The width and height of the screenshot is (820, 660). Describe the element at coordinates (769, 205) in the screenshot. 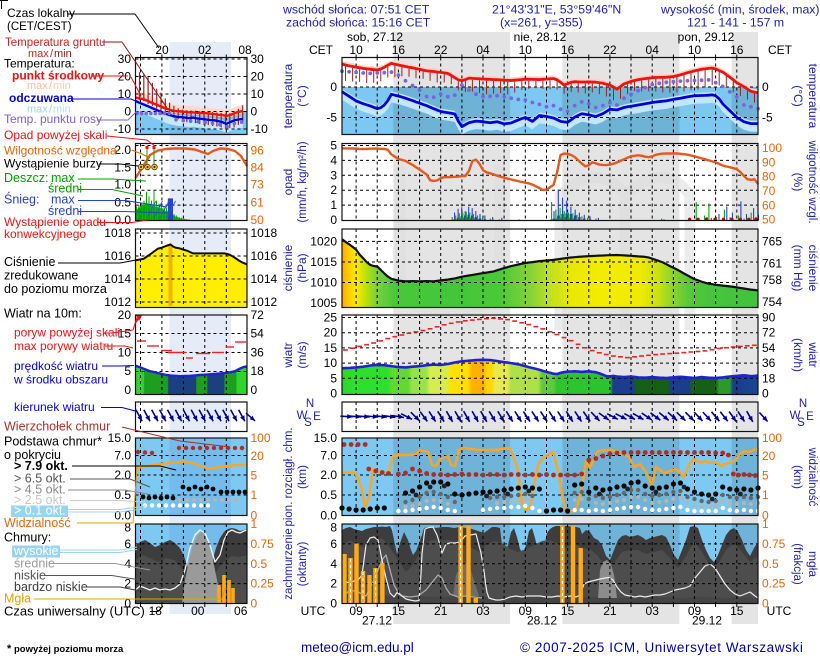

I see `svg-text: 60` at that location.